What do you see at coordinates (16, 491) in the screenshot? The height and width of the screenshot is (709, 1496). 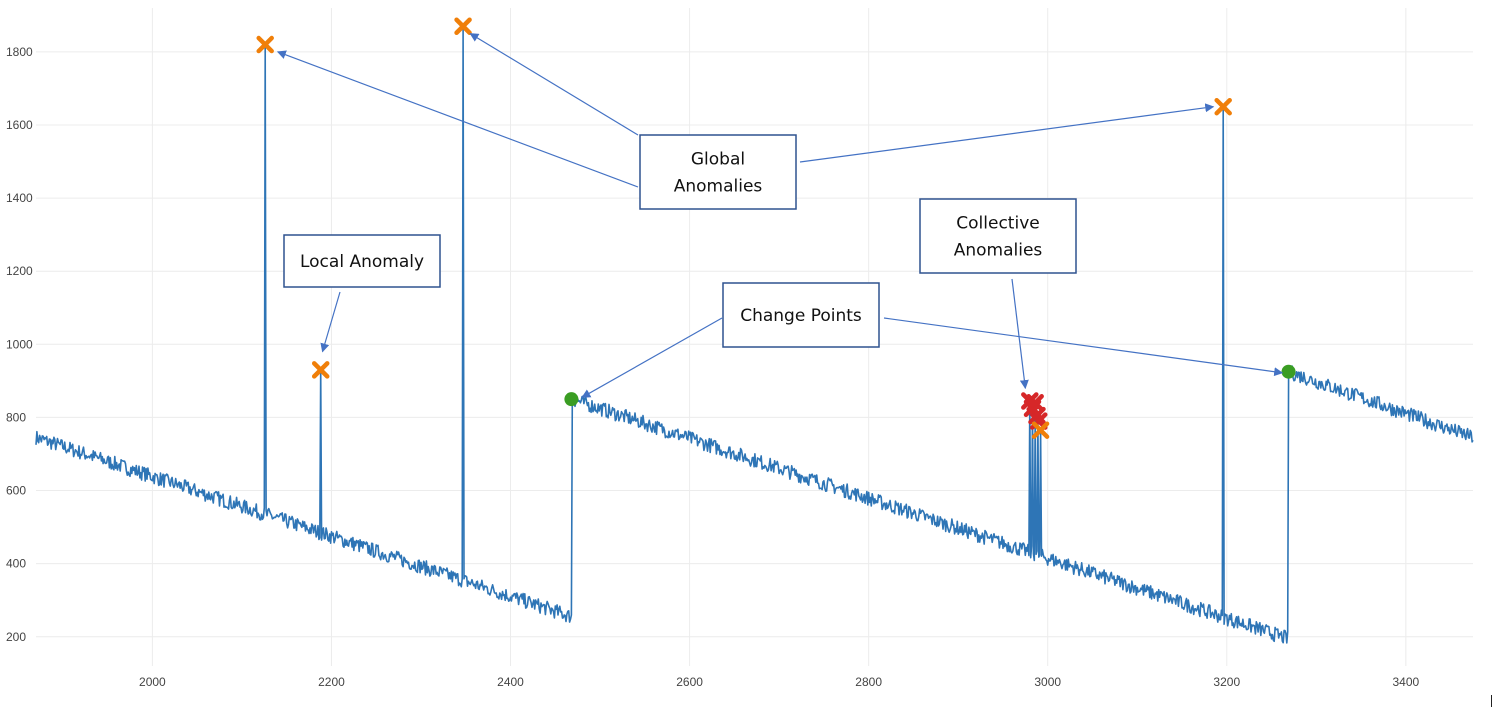 I see `y-tick-label: 600` at bounding box center [16, 491].